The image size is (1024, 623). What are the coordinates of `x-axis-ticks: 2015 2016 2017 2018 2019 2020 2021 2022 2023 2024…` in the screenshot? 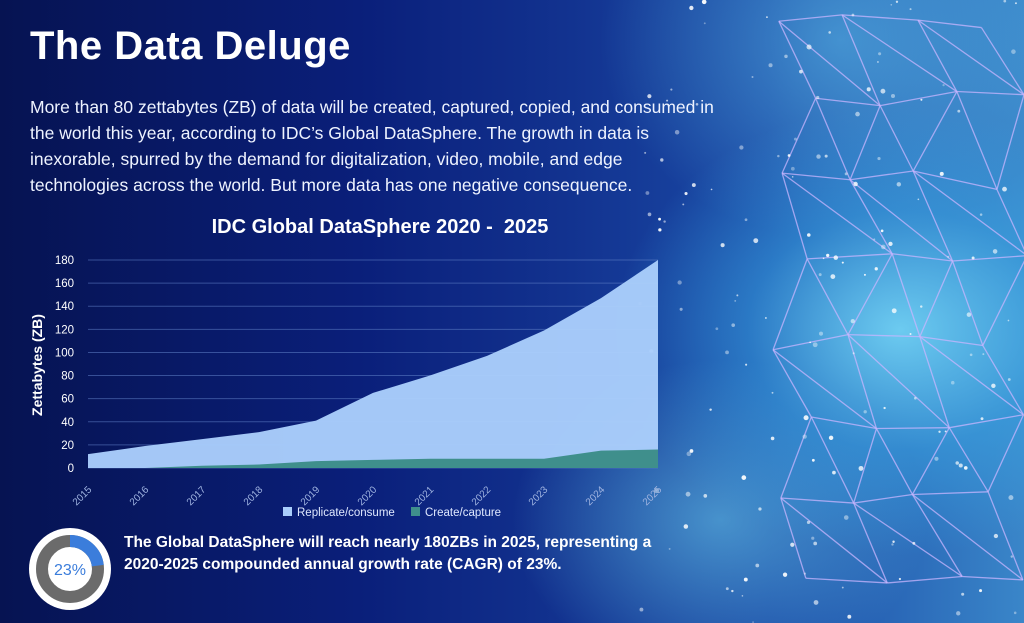 It's located at (368, 496).